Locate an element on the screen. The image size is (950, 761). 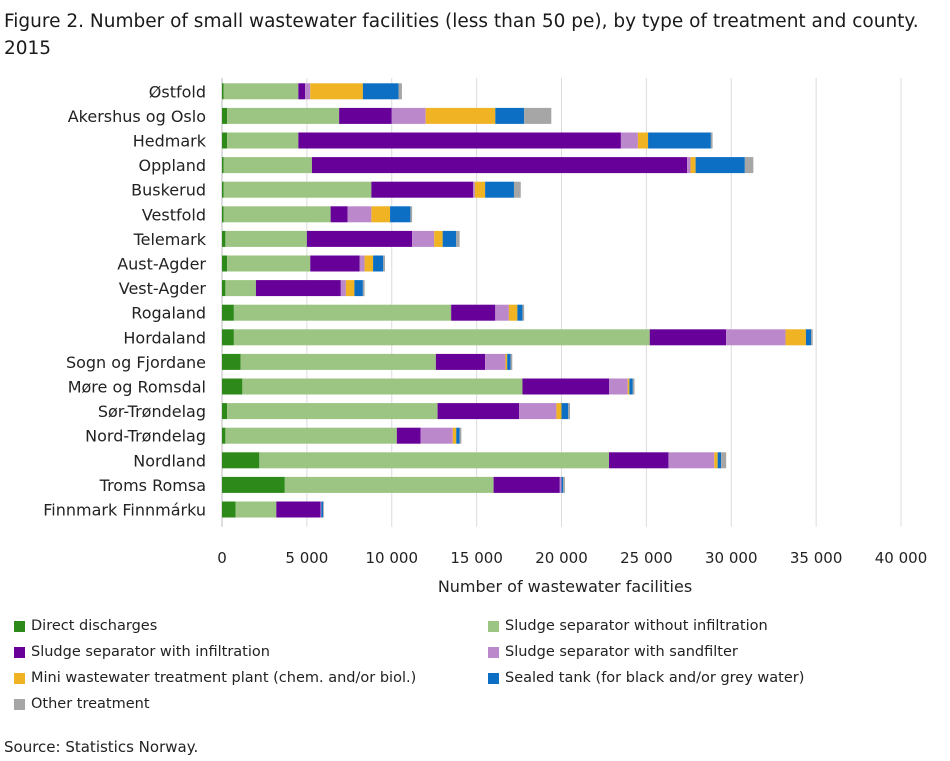
x-tick-label: 5 000 is located at coordinates (306, 558).